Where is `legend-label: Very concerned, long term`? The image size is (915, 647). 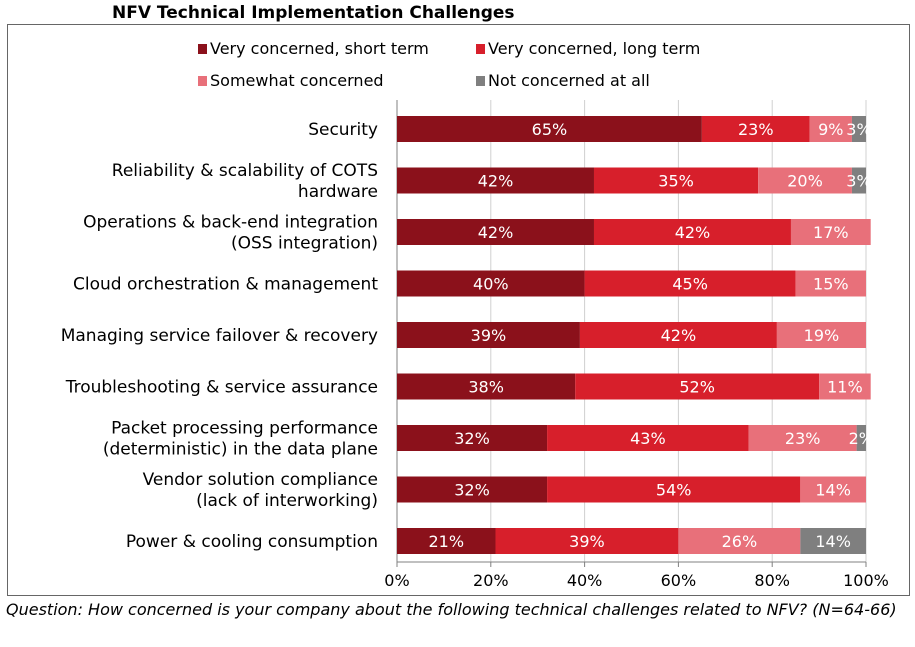 legend-label: Very concerned, long term is located at coordinates (594, 48).